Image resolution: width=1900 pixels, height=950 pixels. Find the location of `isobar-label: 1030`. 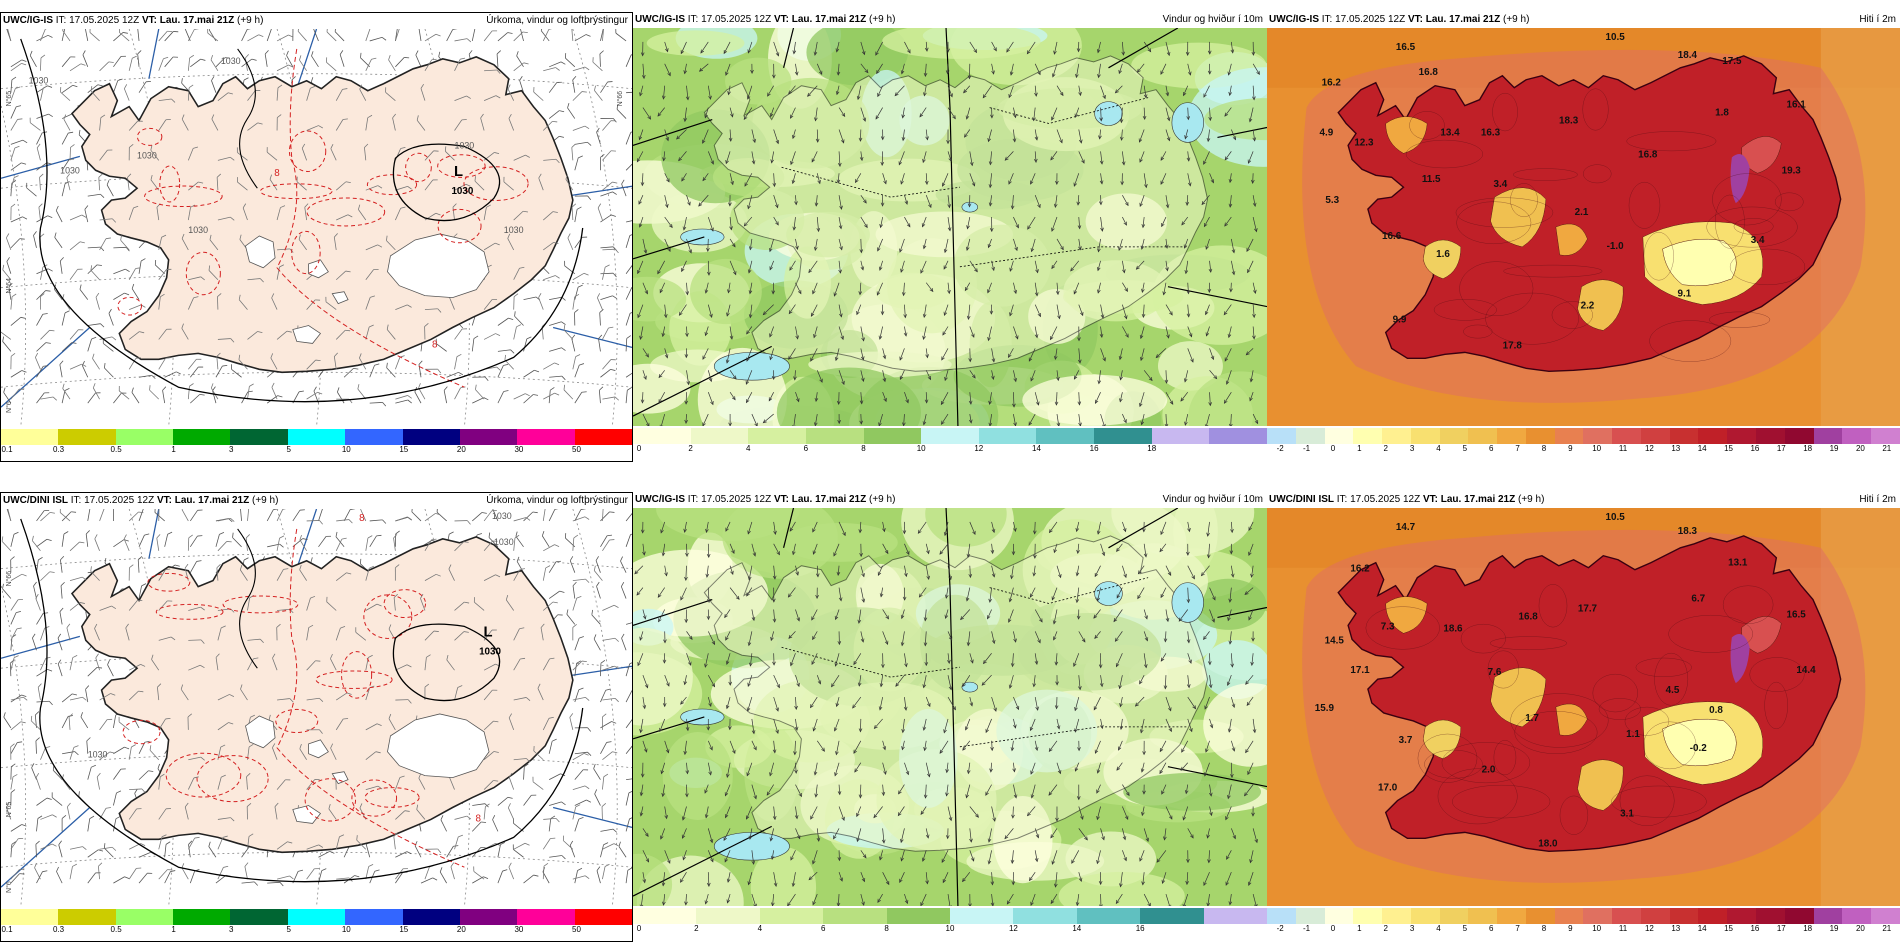

isobar-label: 1030 is located at coordinates (147, 155).